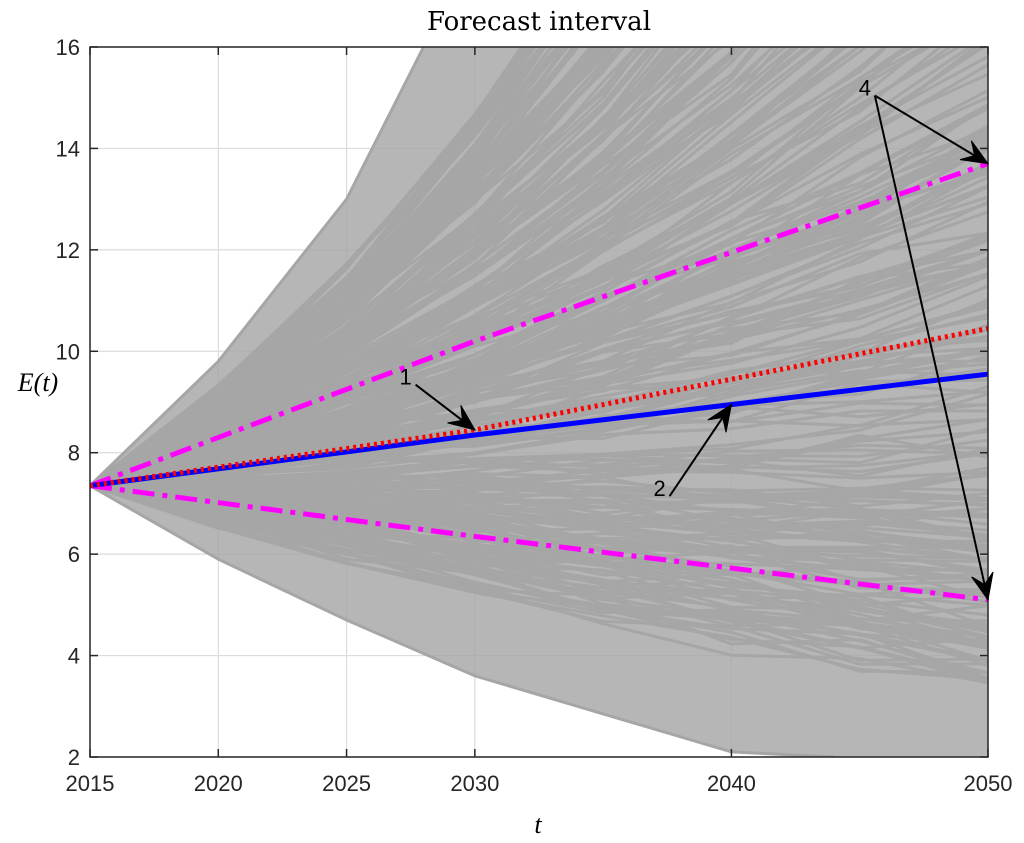 The width and height of the screenshot is (1024, 843). What do you see at coordinates (731, 783) in the screenshot?
I see `x-tick-label: 2040` at bounding box center [731, 783].